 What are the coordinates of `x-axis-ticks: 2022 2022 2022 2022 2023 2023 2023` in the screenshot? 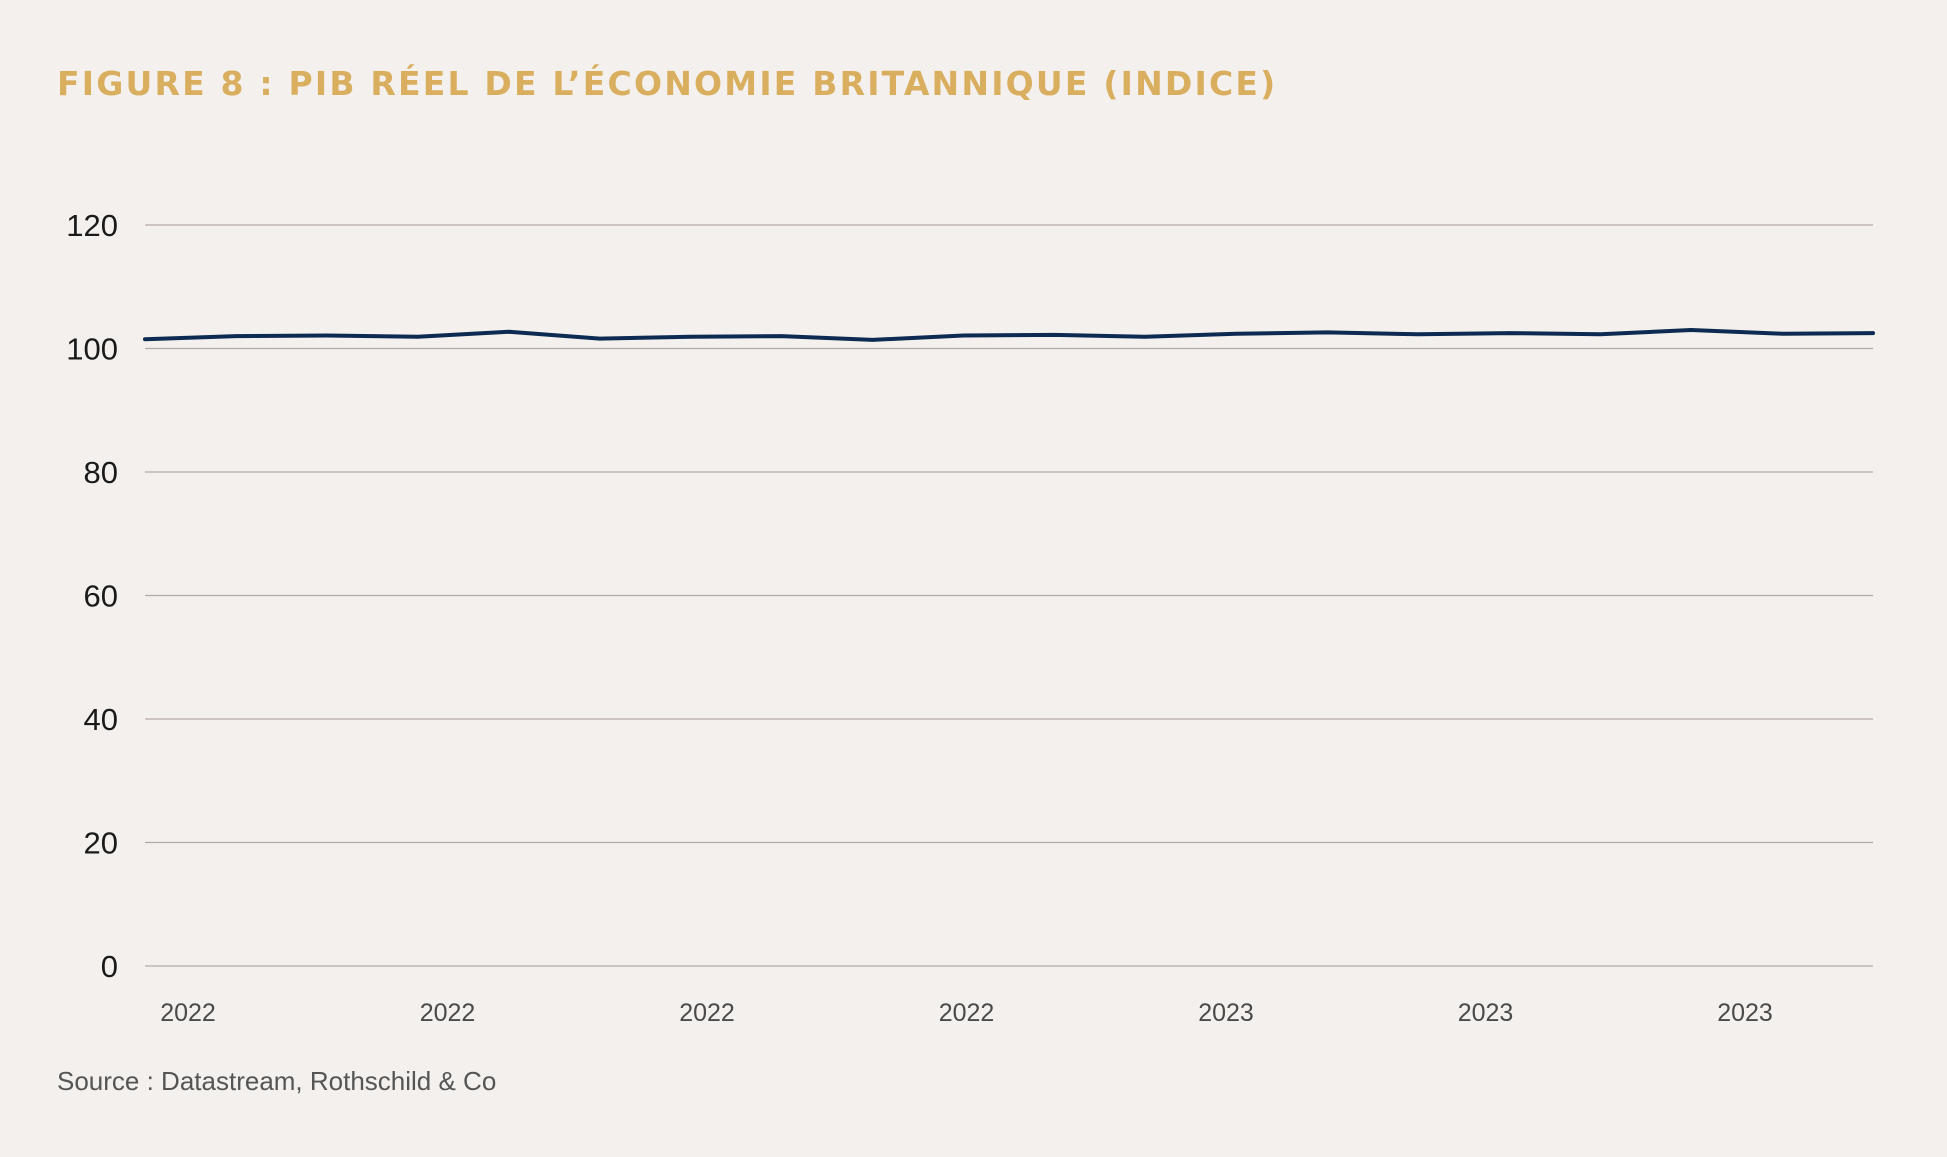 It's located at (966, 1013).